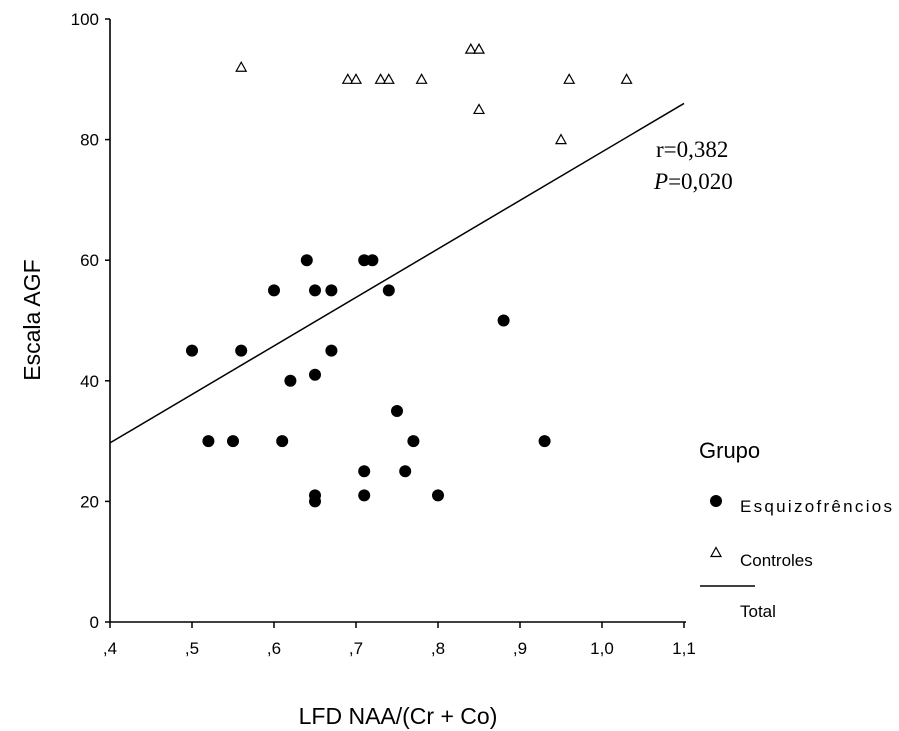 The width and height of the screenshot is (899, 731). What do you see at coordinates (94, 622) in the screenshot?
I see `y-tick-label: 0` at bounding box center [94, 622].